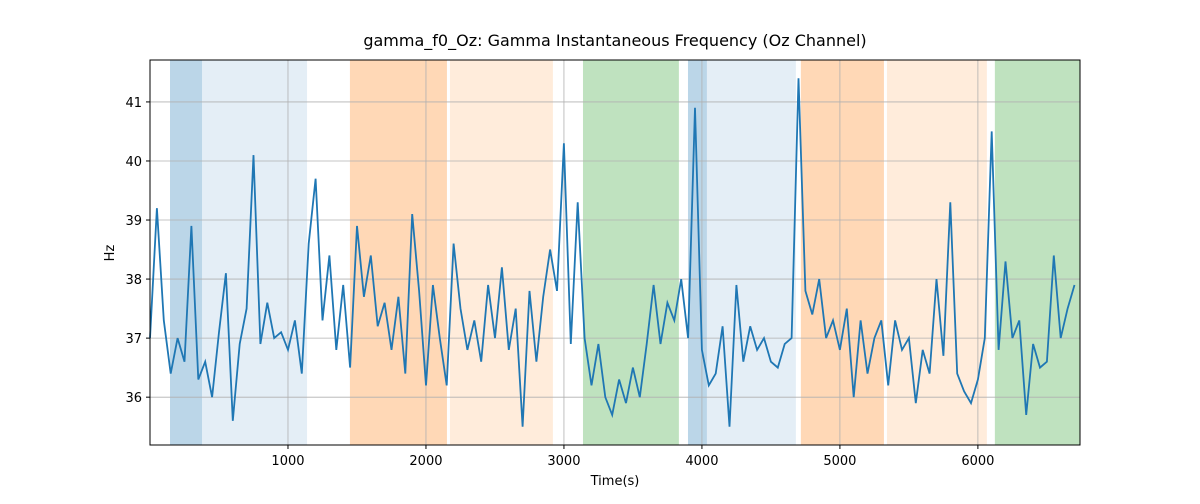 This screenshot has width=1200, height=504. I want to click on x-tick-label: 1000, so click(287, 461).